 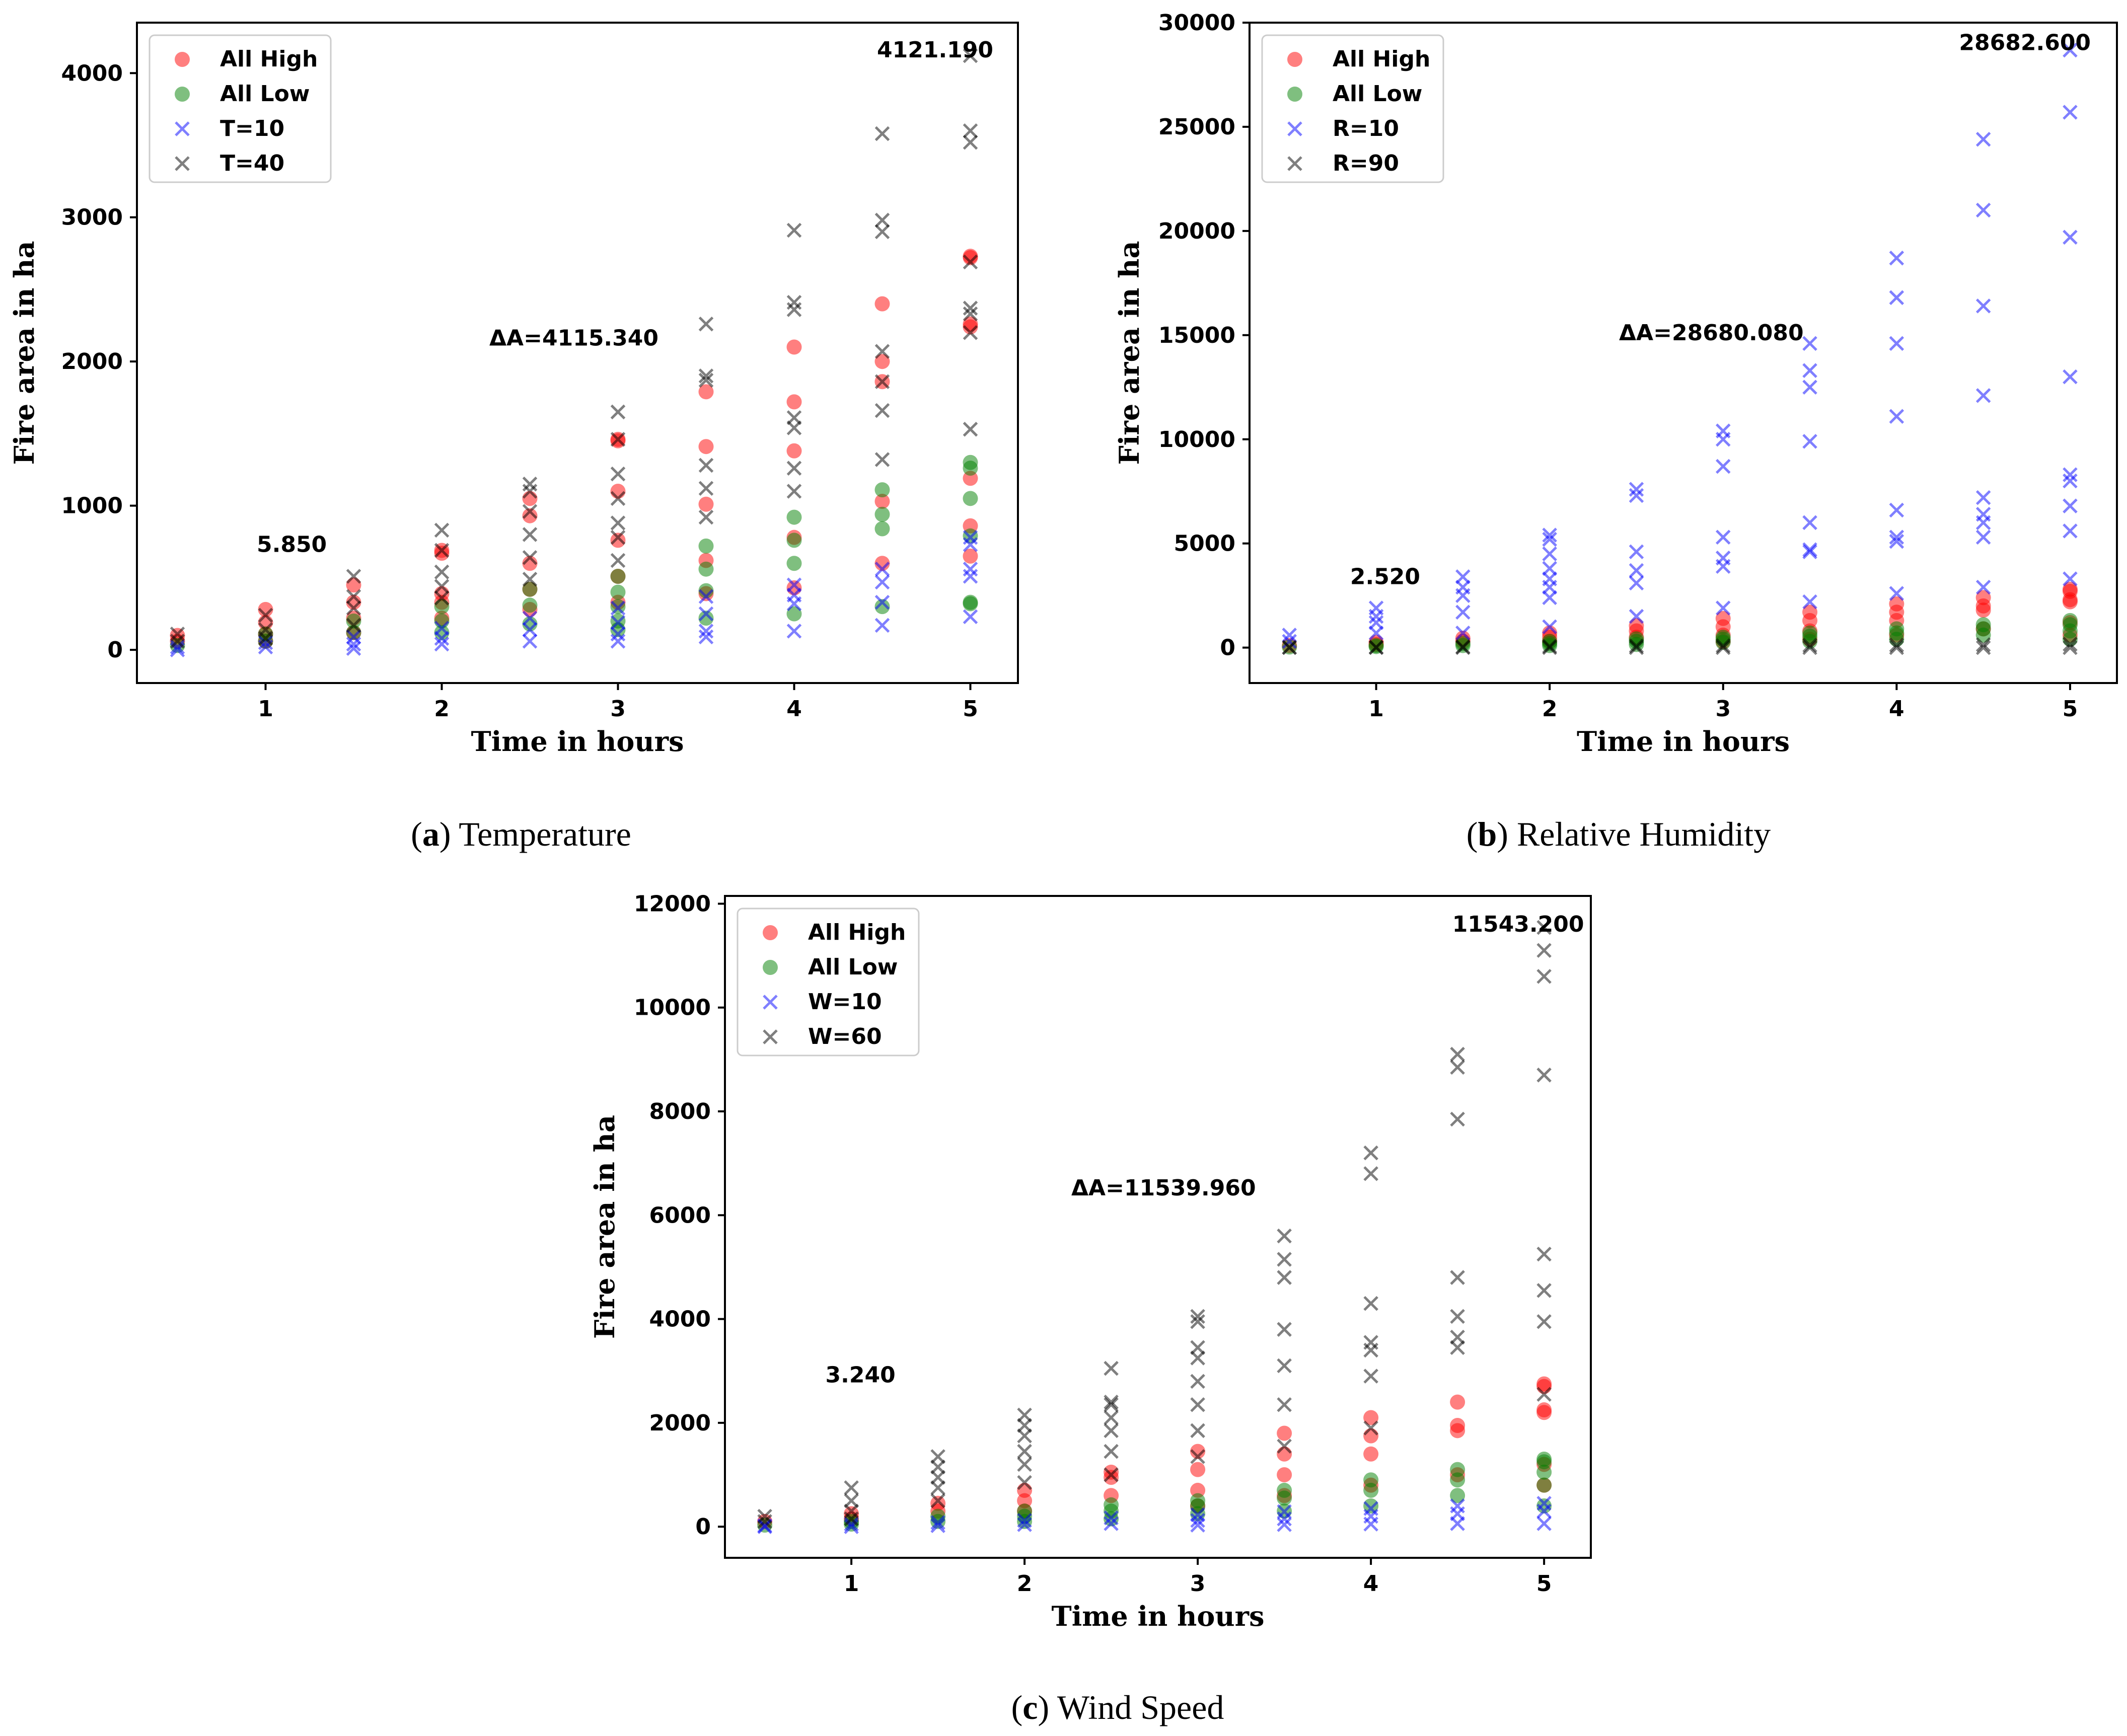 I want to click on caption-letter: c, so click(x=1030, y=1707).